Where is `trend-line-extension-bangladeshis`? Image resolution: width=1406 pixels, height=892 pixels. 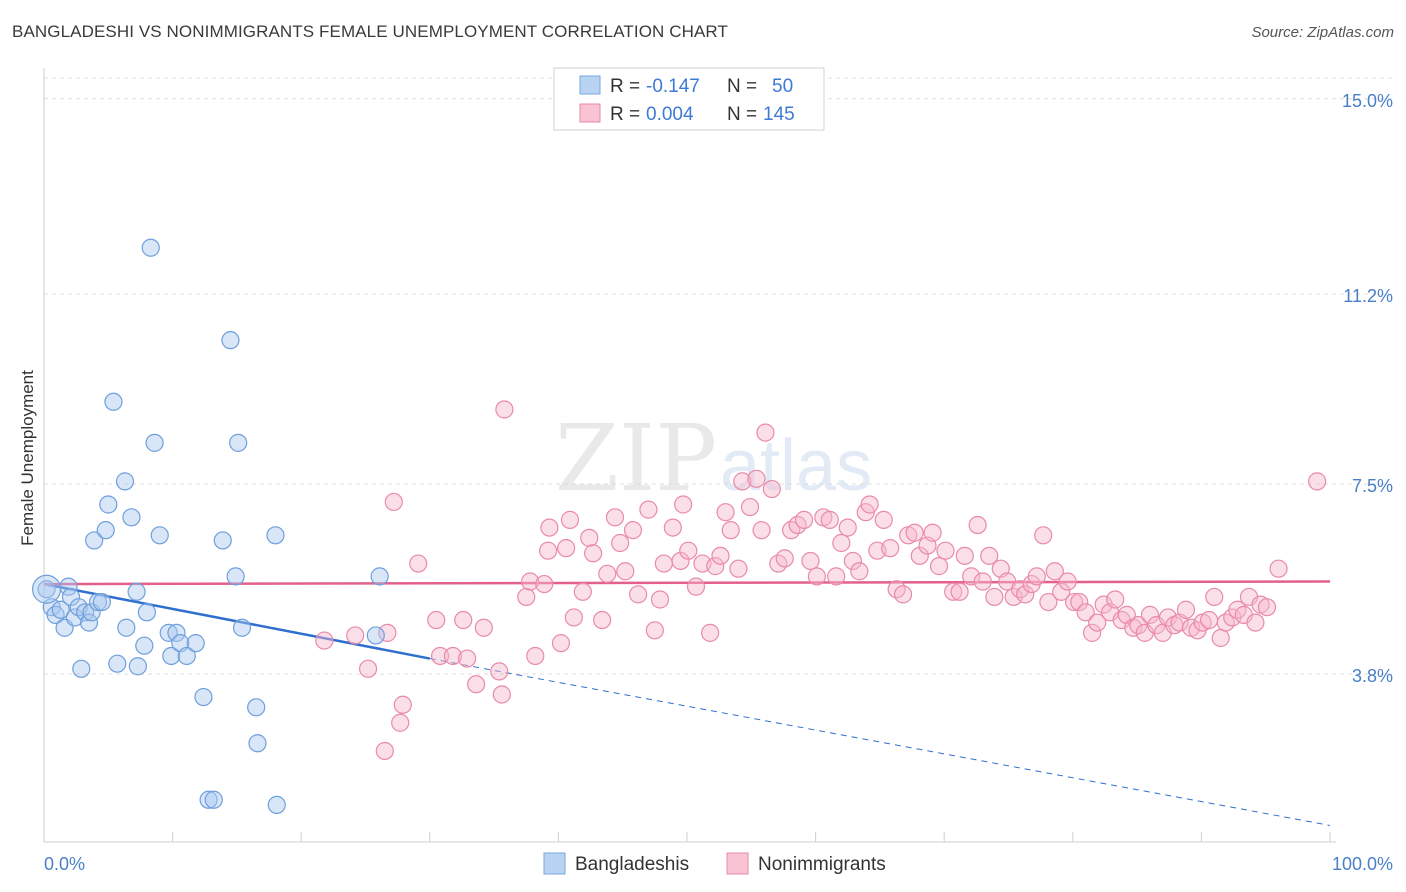
trend-line-extension-bangladeshis is located at coordinates (880, 742).